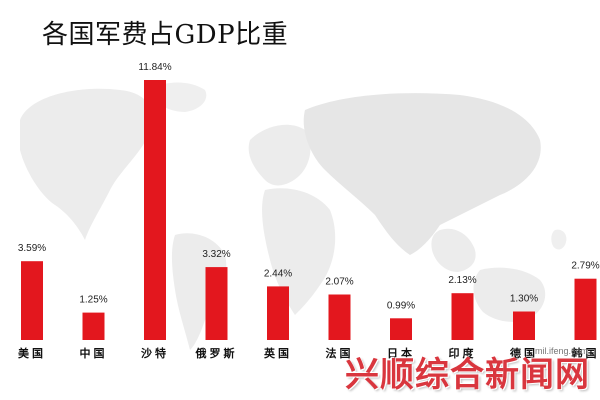 This screenshot has height=400, width=600. I want to click on value-label-5: 2.44%, so click(278, 273).